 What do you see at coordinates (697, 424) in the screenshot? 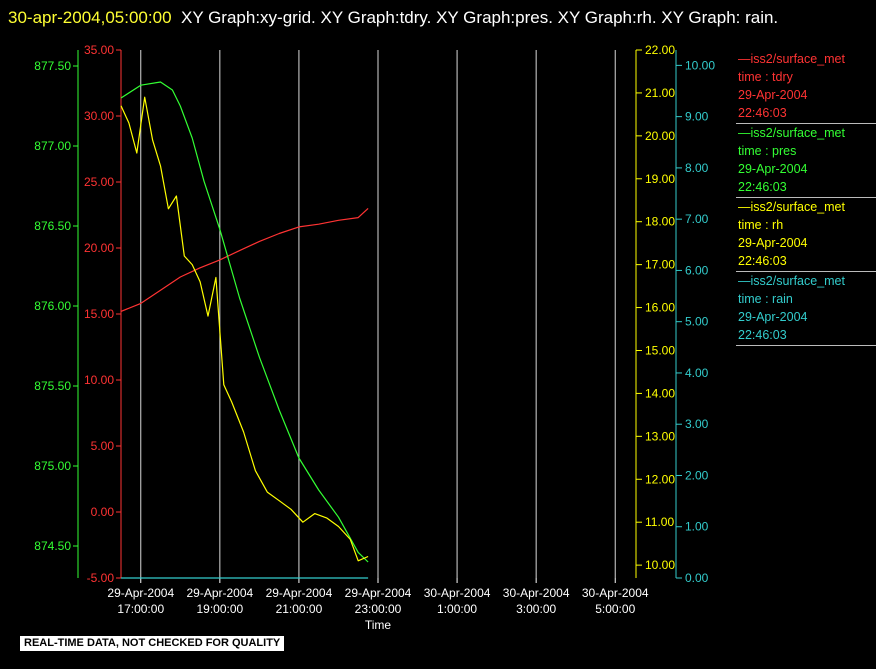
I see `y-tick-label-rain: 3.00` at bounding box center [697, 424].